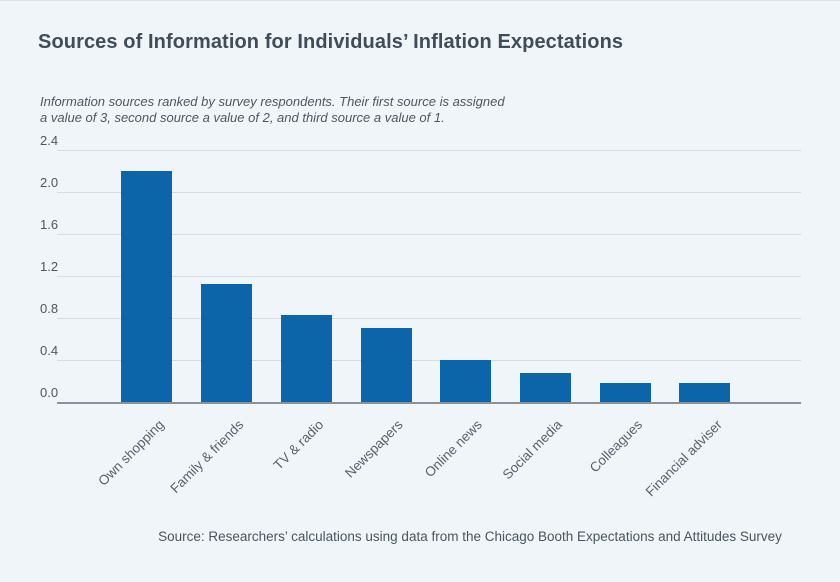 This screenshot has height=582, width=840. I want to click on bar-newspapers, so click(386, 365).